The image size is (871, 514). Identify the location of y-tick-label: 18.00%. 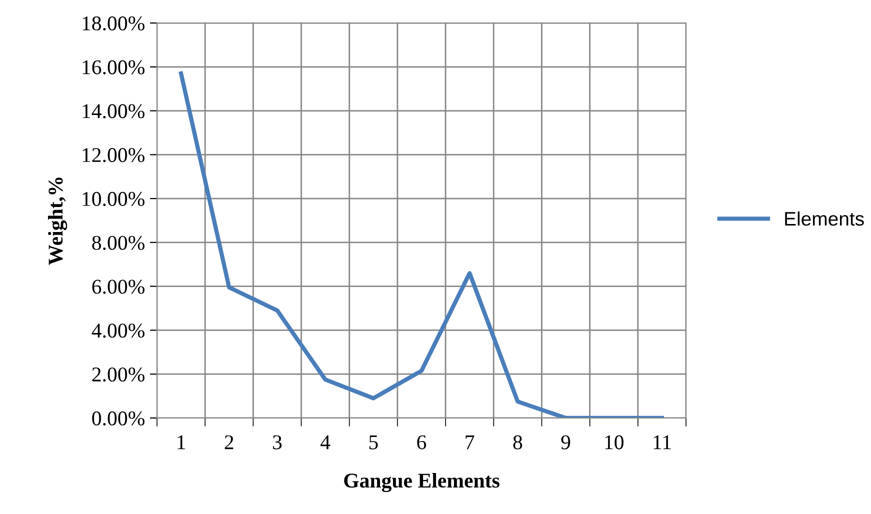
(113, 23).